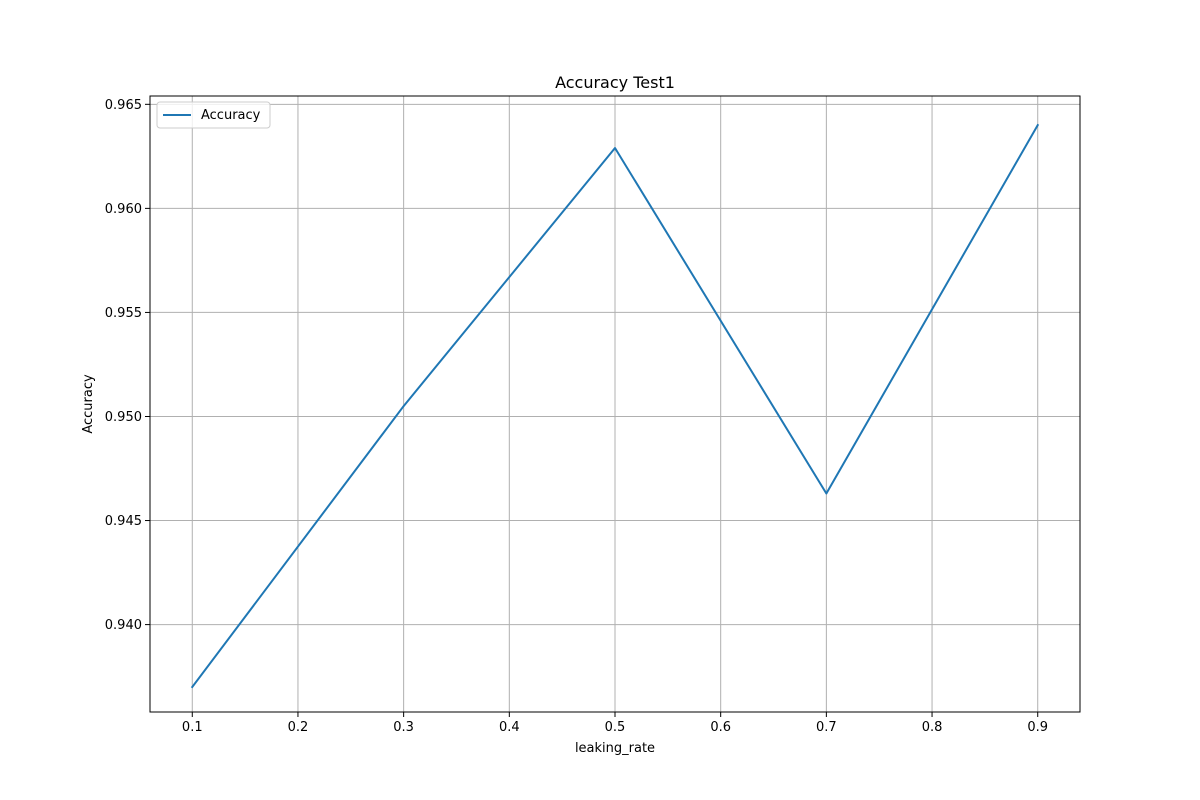 This screenshot has width=1200, height=800. I want to click on y-tick-label: 0.950, so click(123, 417).